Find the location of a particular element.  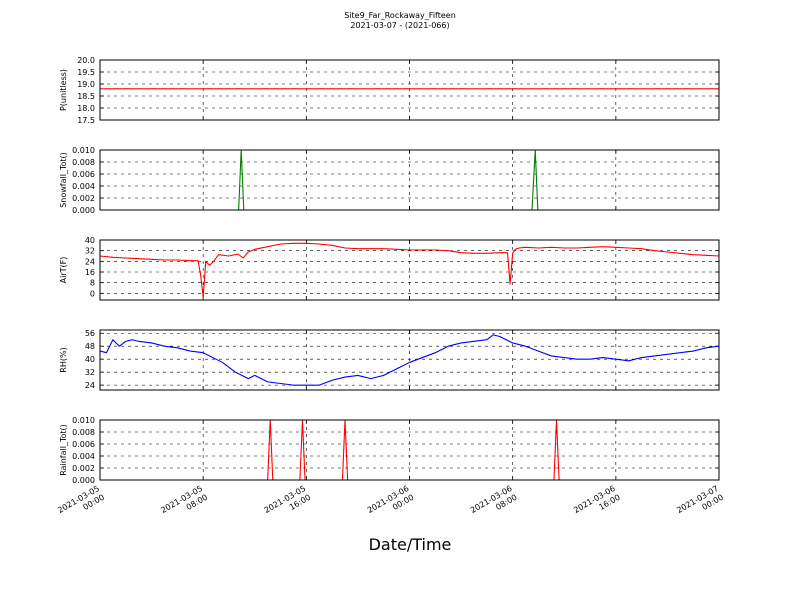

x-tick-label: 2021-03-0608:00 is located at coordinates (494, 504).